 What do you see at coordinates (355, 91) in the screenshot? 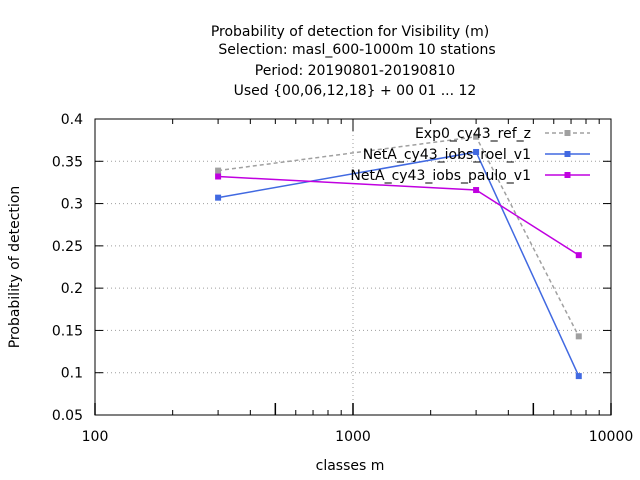
I see `title-line-4: Used {00,06,12,18} + 00 01 ... 12` at bounding box center [355, 91].